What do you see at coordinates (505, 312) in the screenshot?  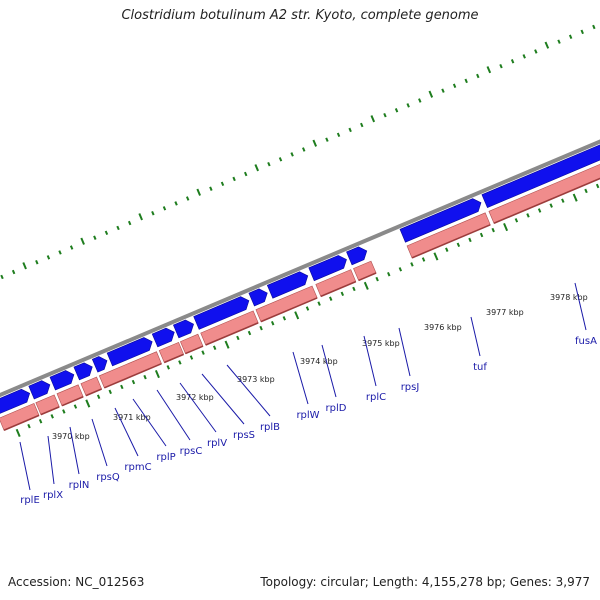 I see `kbp-label: 3977 kbp` at bounding box center [505, 312].